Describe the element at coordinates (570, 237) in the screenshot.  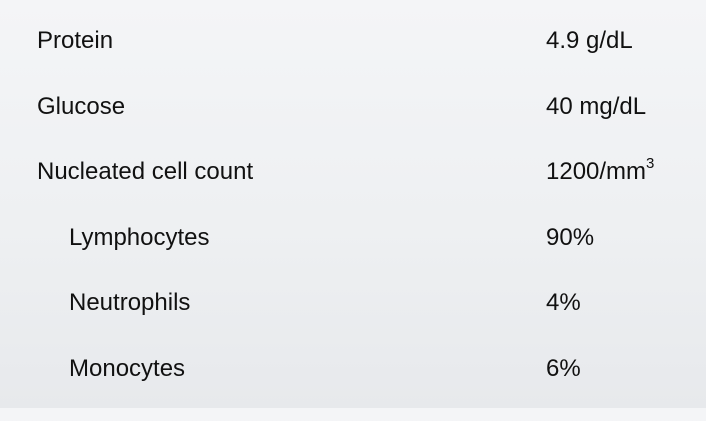
I see `lab-row-value: 90%` at that location.